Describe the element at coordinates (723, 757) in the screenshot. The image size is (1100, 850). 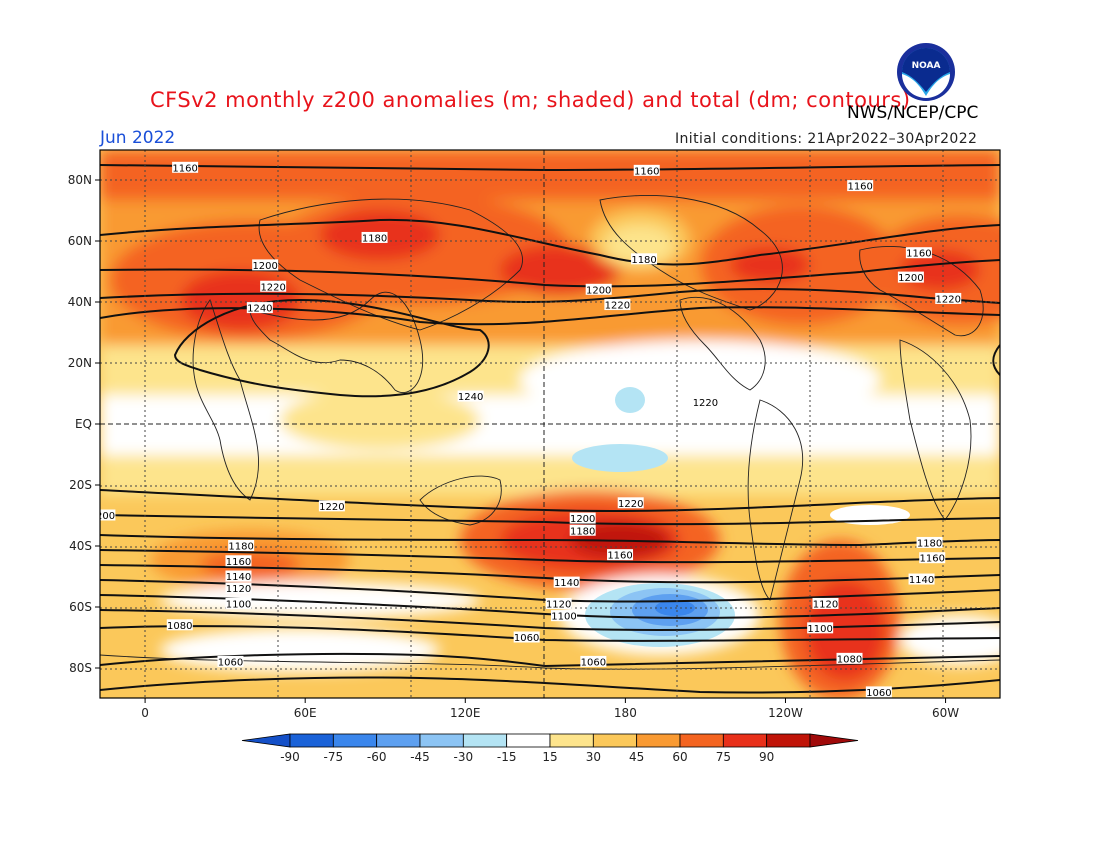
I see `colorbar-label: 75` at that location.